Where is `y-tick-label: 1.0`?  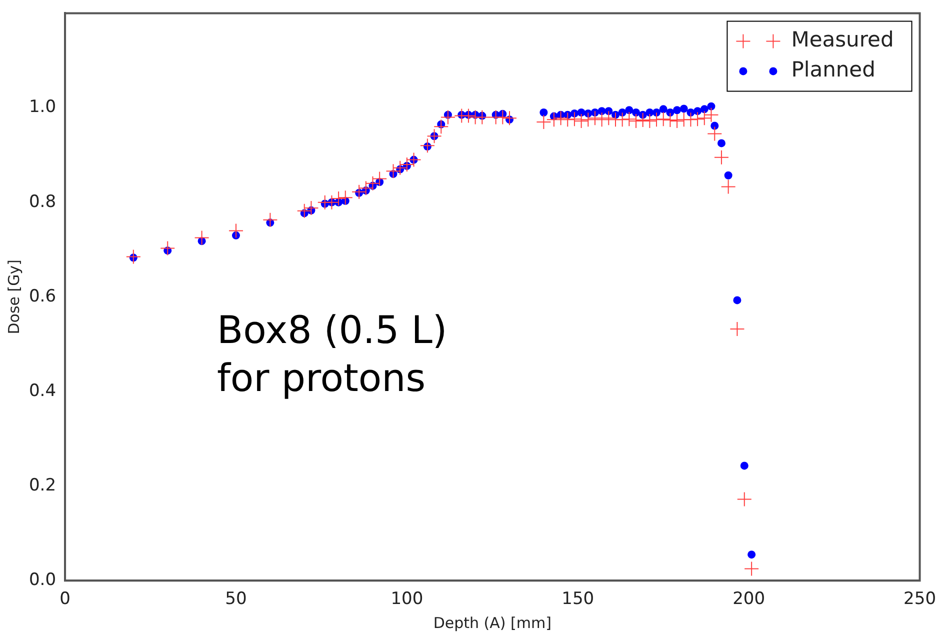
y-tick-label: 1.0 is located at coordinates (42, 107).